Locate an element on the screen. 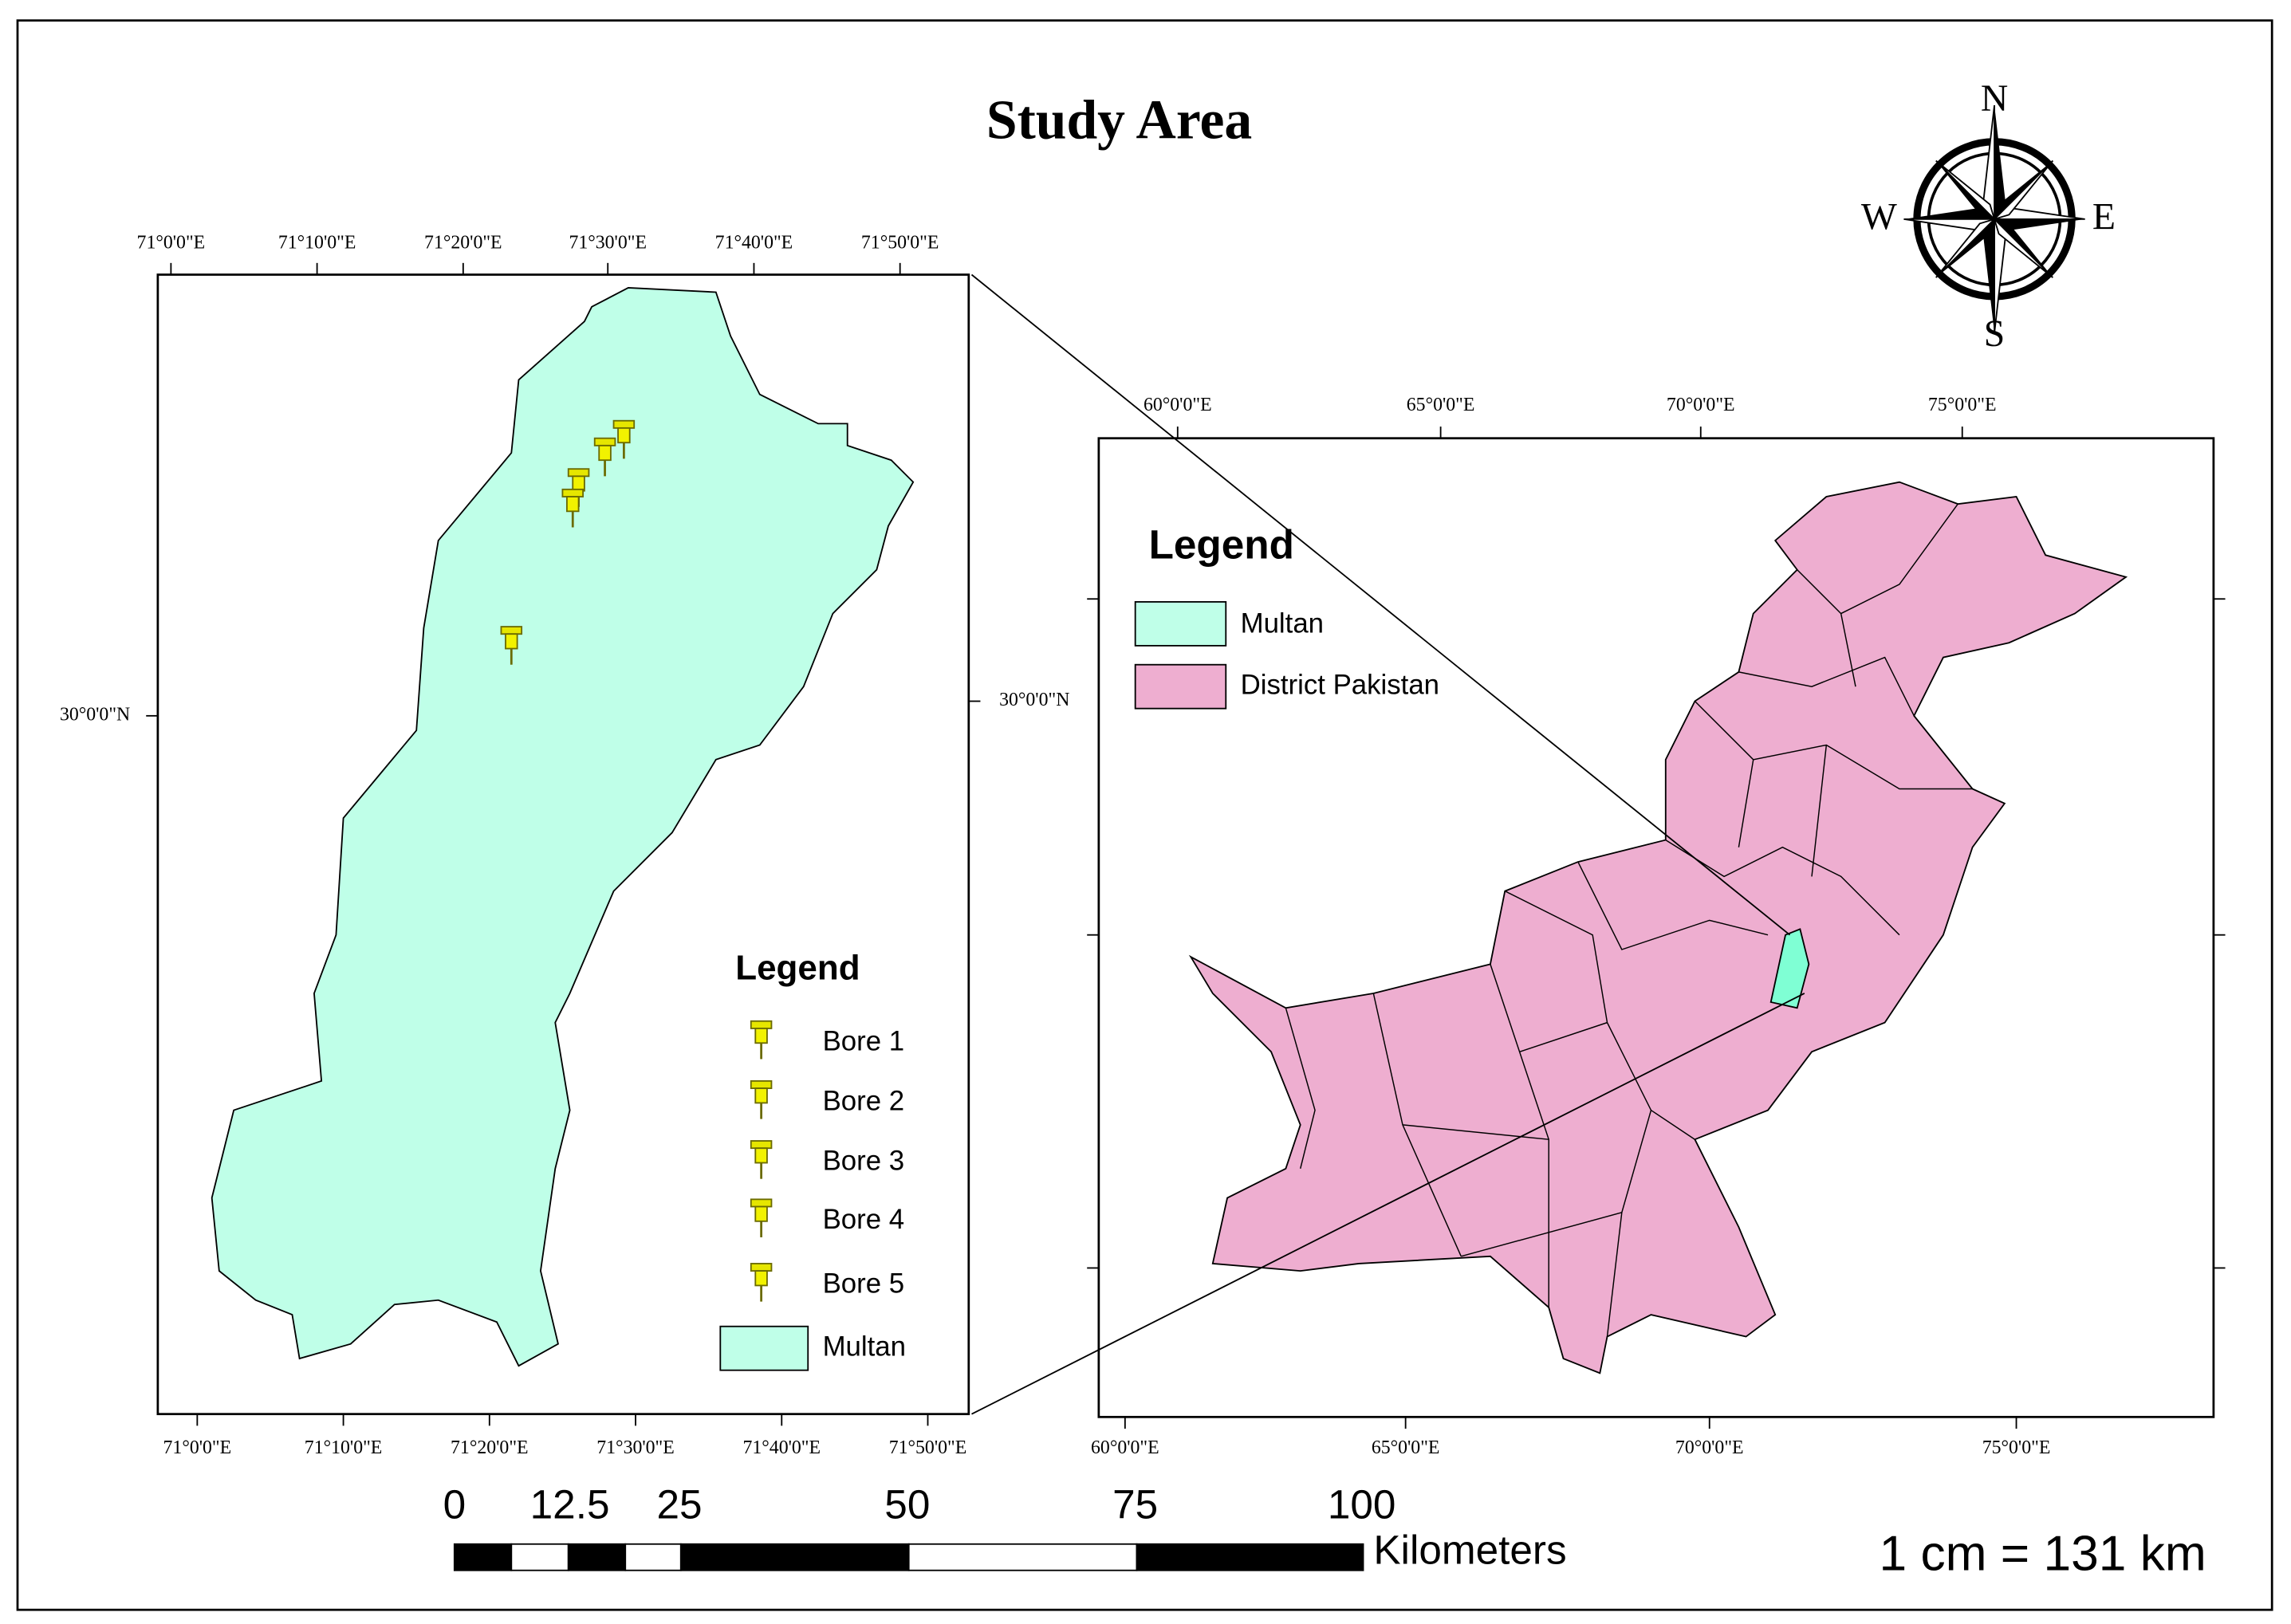 The height and width of the screenshot is (1624, 2291). compass-n: N is located at coordinates (1994, 99).